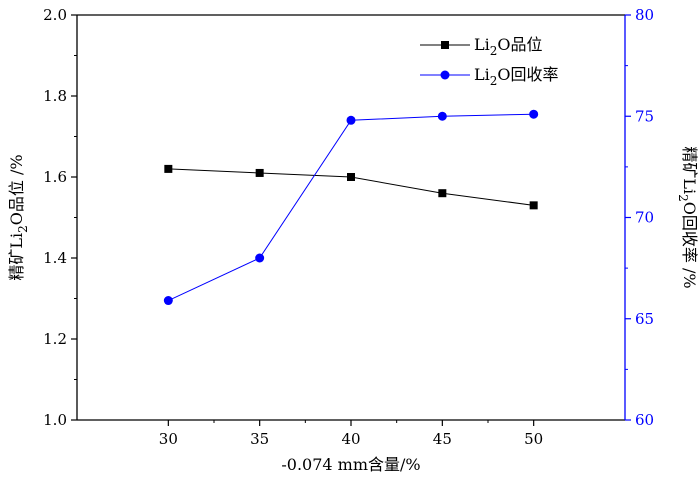 The image size is (700, 480). What do you see at coordinates (442, 439) in the screenshot?
I see `x-tick-label: 45` at bounding box center [442, 439].